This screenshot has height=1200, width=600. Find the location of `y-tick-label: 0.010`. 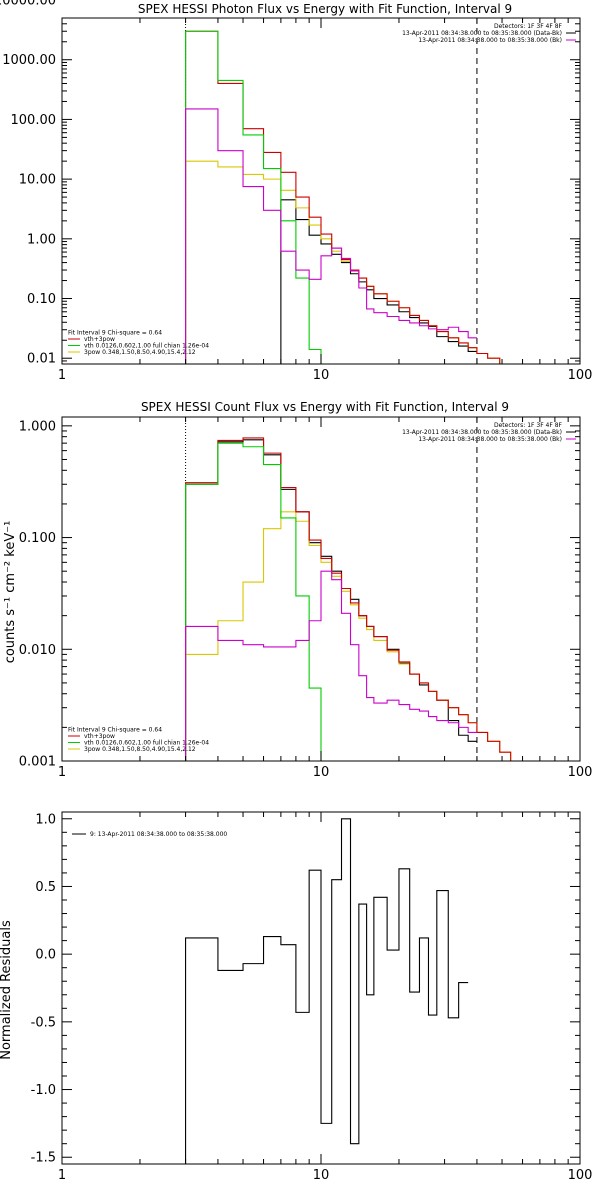

y-tick-label: 0.010 is located at coordinates (37, 650).